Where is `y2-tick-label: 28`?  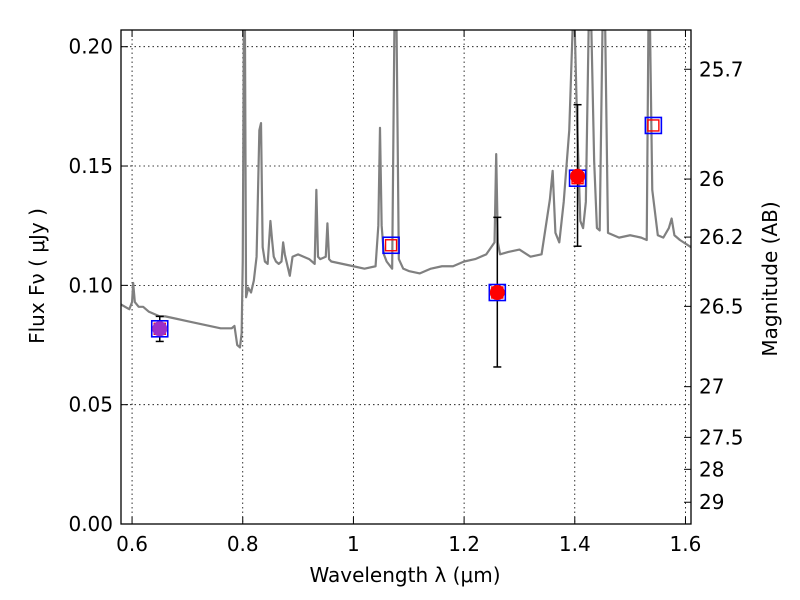 y2-tick-label: 28 is located at coordinates (711, 469).